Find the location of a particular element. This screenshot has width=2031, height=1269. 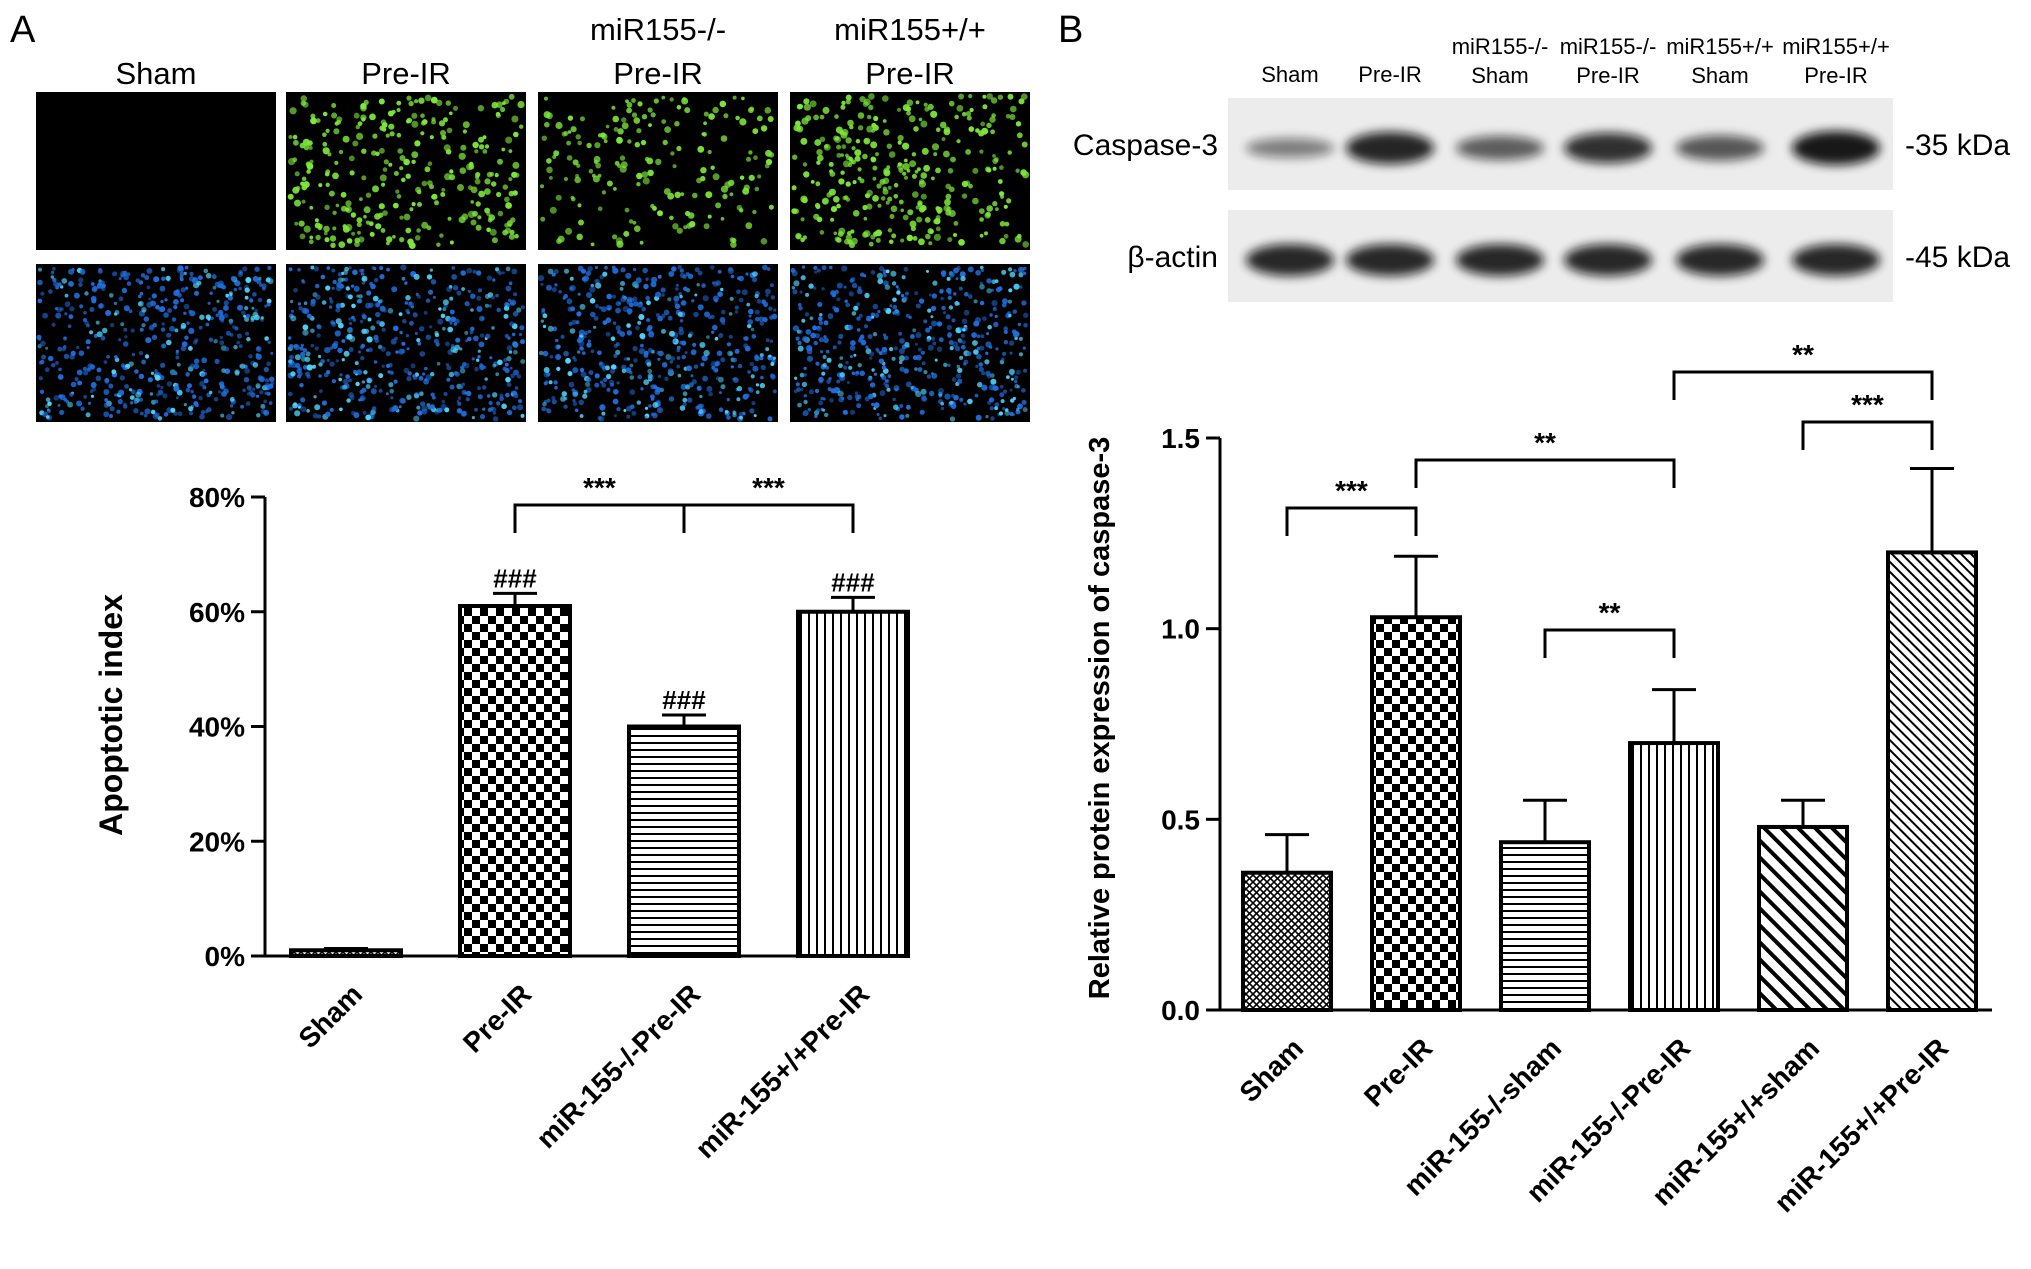

blot-band is located at coordinates (1720, 260).